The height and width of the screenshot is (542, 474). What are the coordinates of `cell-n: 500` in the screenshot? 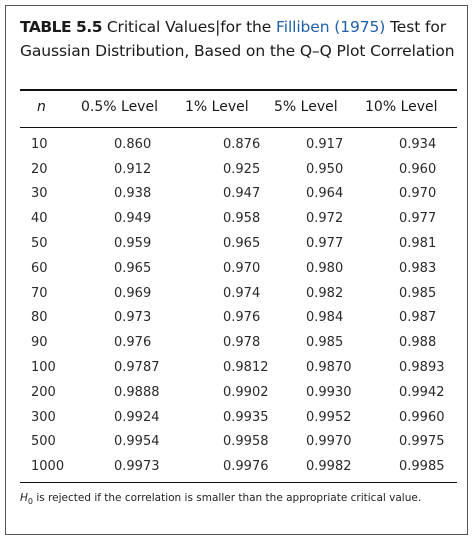 It's located at (43, 442).